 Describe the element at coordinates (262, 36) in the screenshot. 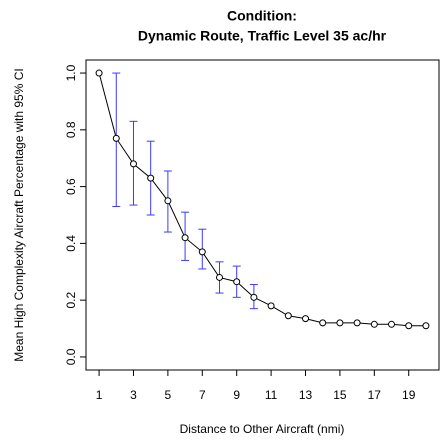

I see `chart-subtitle: Dynamic Route, Traffic Level 35 ac/hr` at that location.